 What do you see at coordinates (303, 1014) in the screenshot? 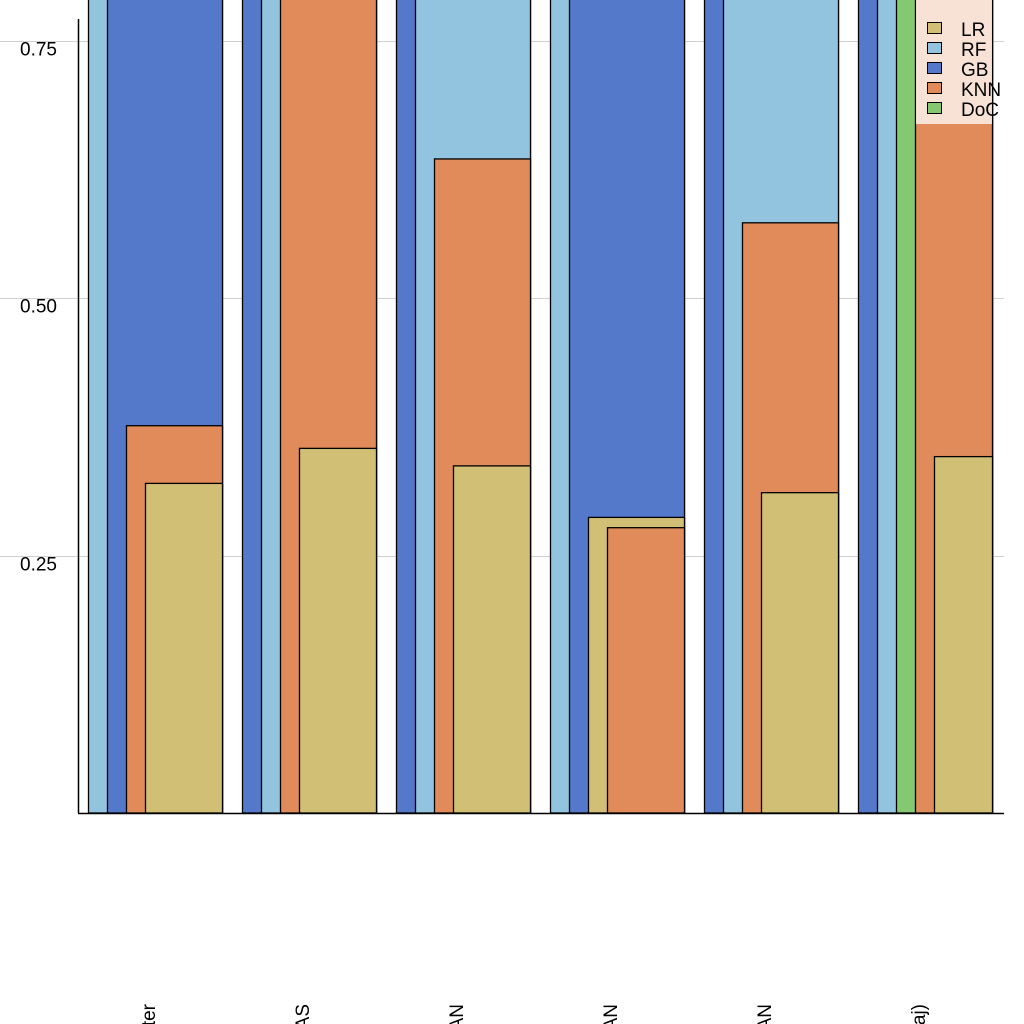
I see `x-tick-label: ProWRAS` at bounding box center [303, 1014].